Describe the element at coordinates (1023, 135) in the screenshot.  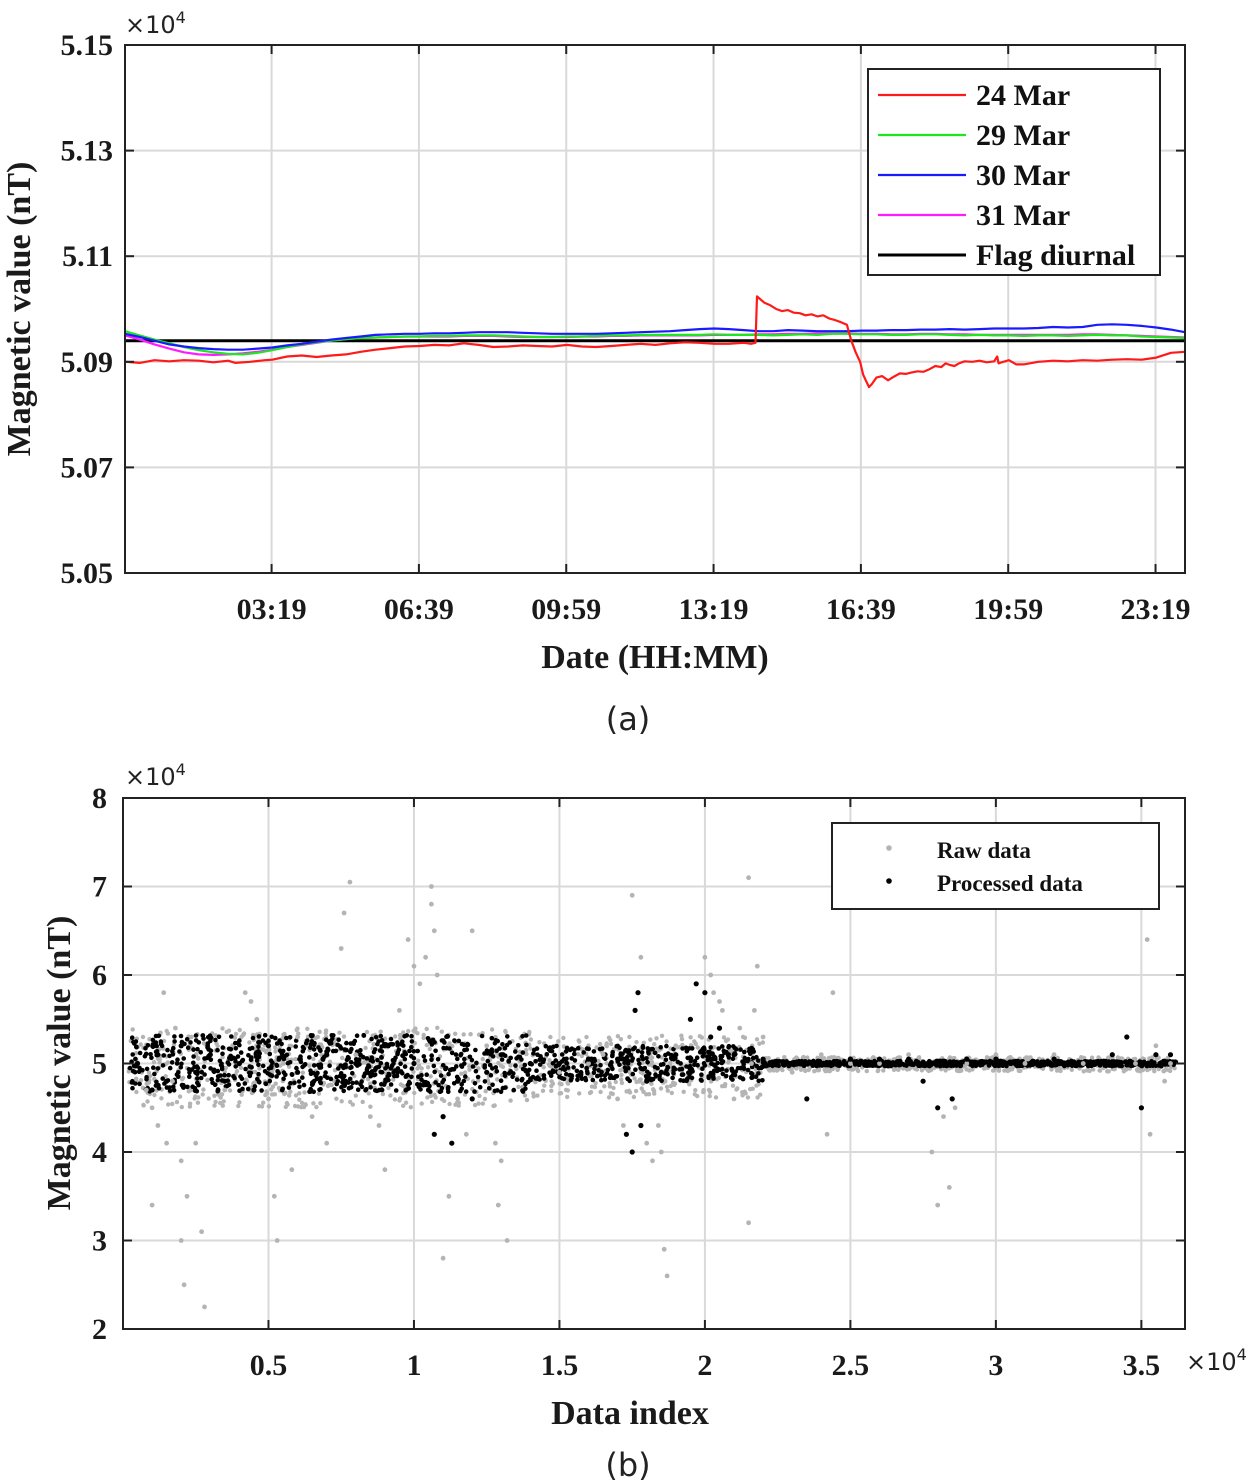
I see `legend-label-29-mar: 29 Mar` at that location.